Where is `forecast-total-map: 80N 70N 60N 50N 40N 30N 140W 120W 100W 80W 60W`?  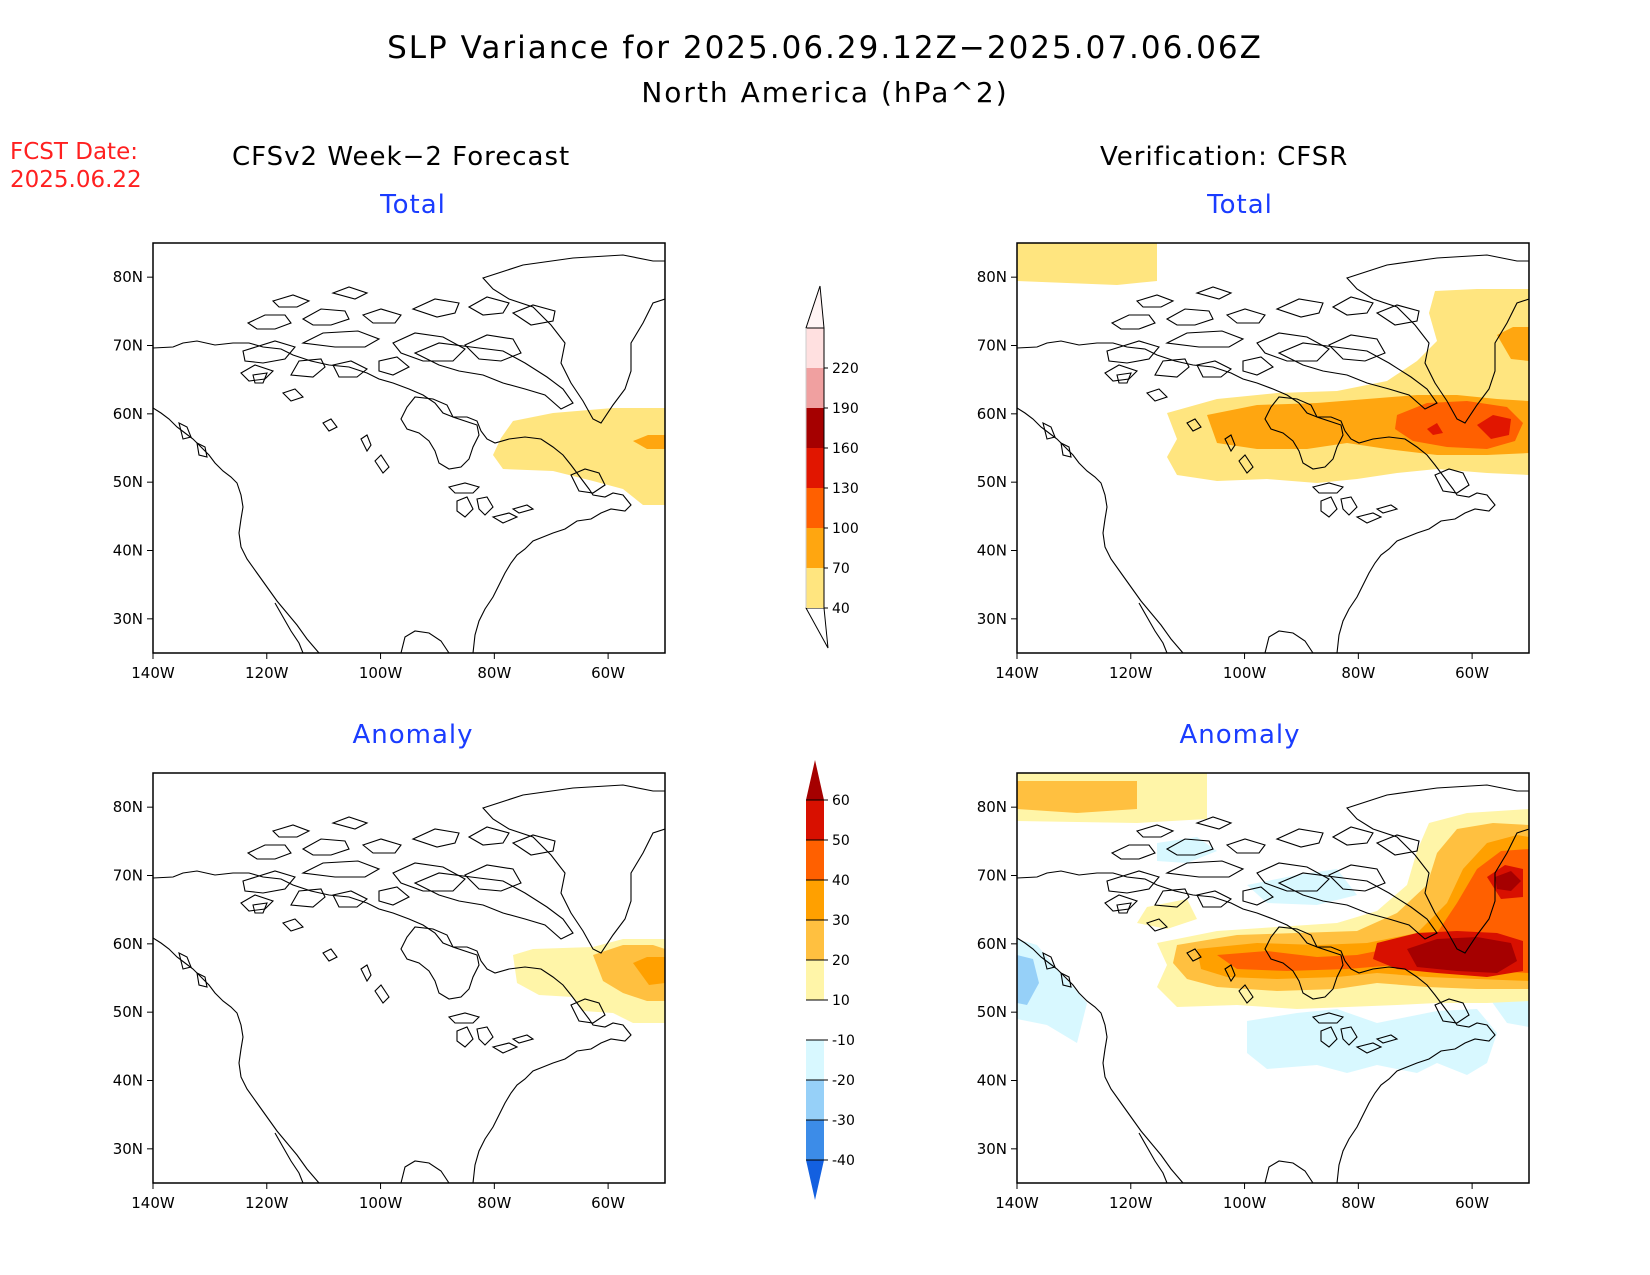 forecast-total-map: 80N 70N 60N 50N 40N 30N 140W 120W 100W 80W 60W is located at coordinates (389, 462).